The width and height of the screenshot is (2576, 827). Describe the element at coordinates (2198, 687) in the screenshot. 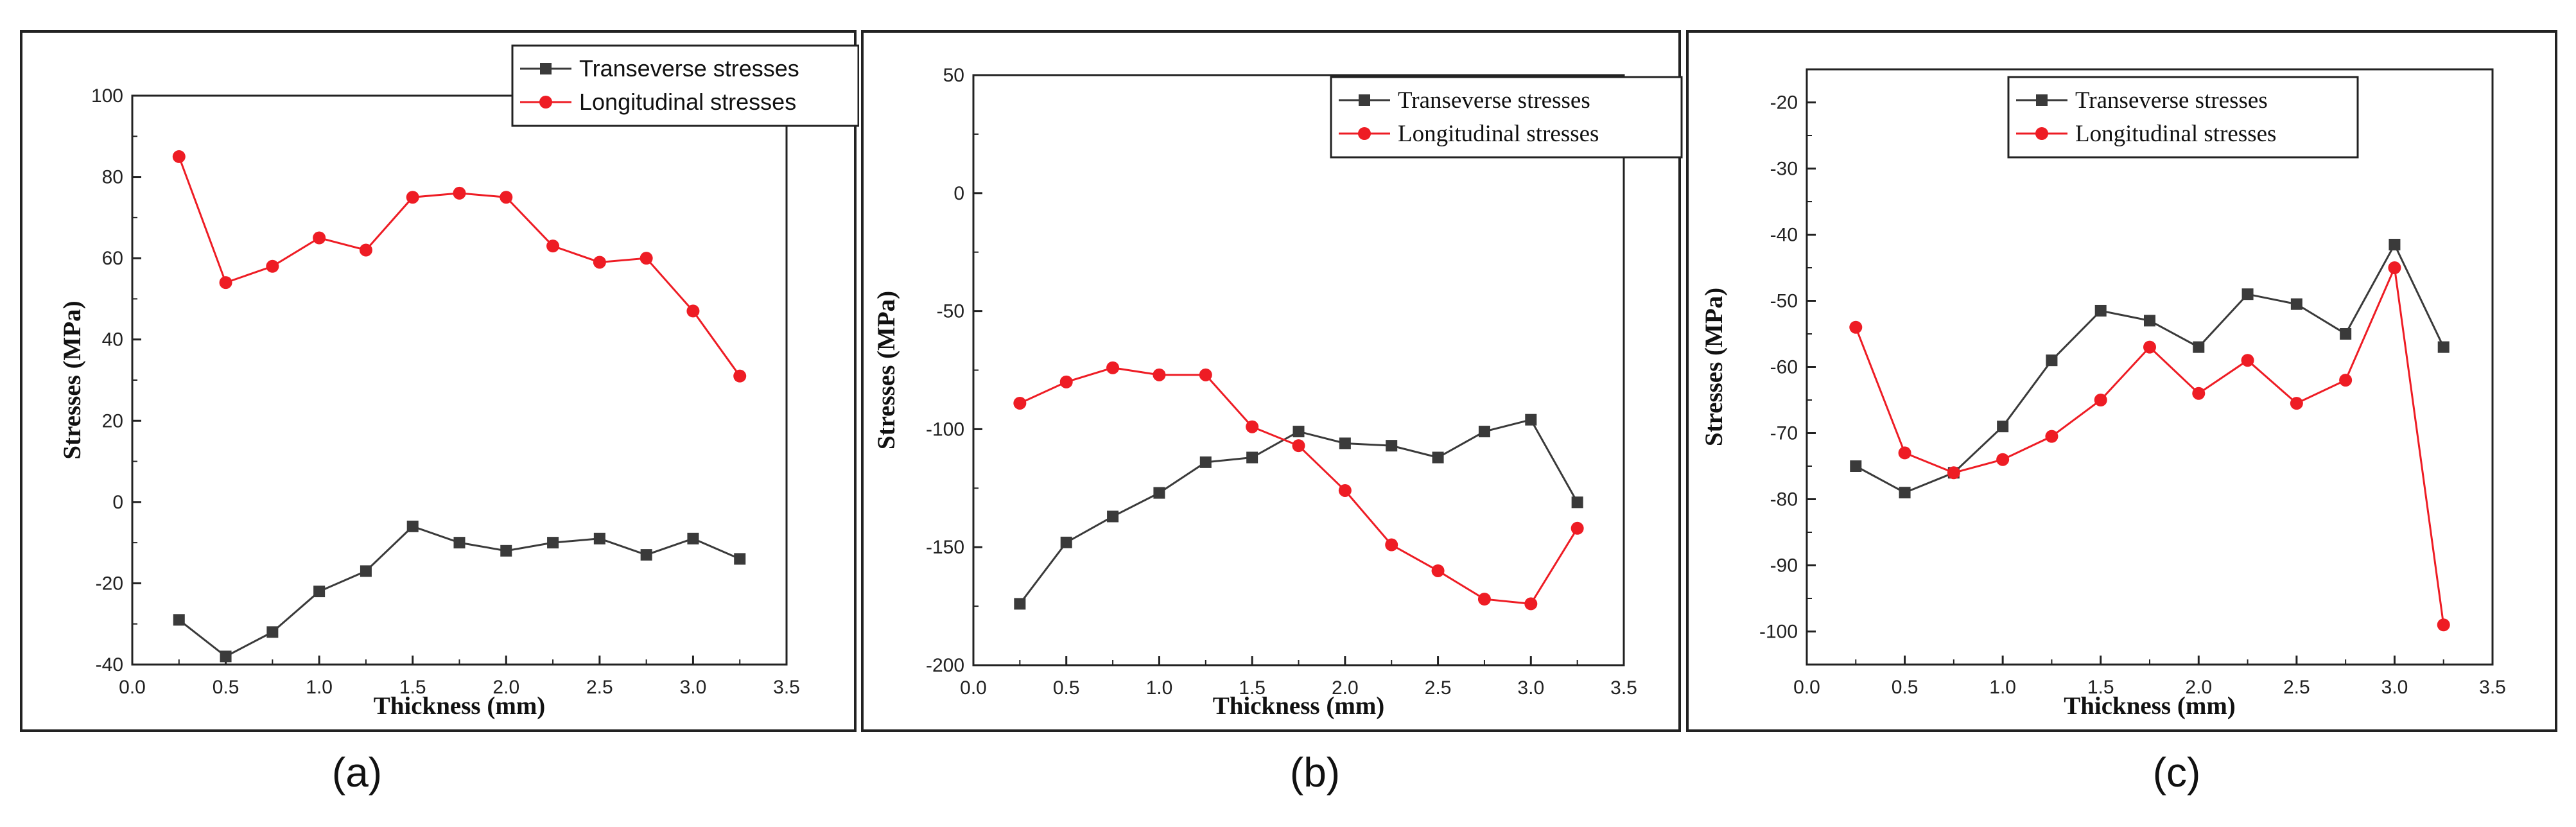

I see `chart-c-x-tick-label: 2.0` at that location.